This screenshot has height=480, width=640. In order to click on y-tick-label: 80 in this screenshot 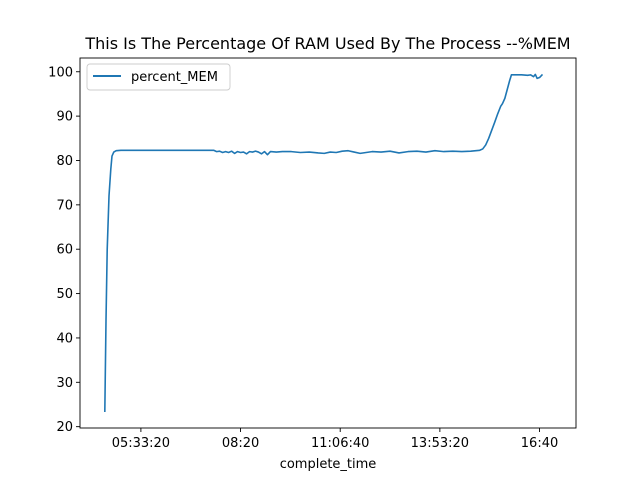, I will do `click(64, 161)`.